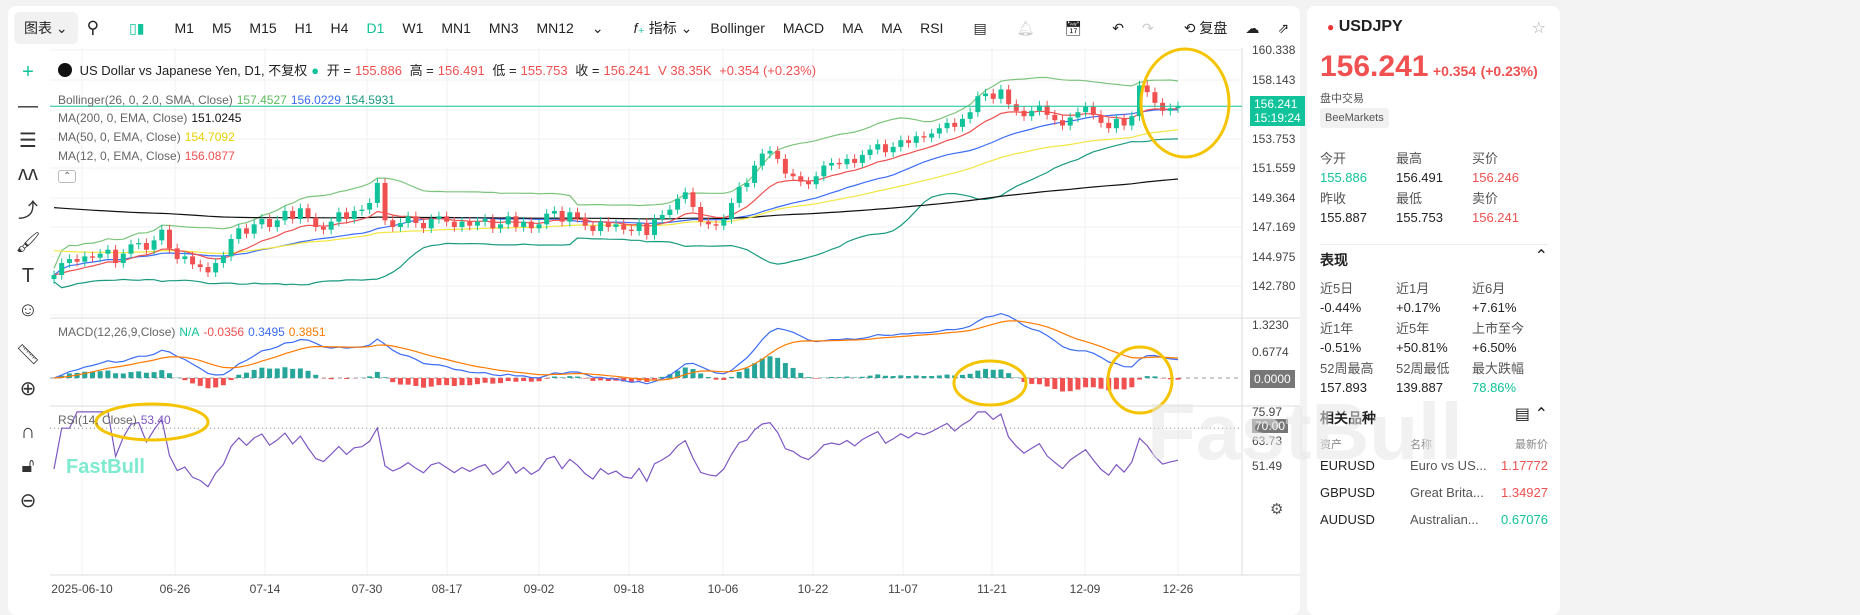  Describe the element at coordinates (263, 28) in the screenshot. I see `timeframe-m15: M15` at that location.